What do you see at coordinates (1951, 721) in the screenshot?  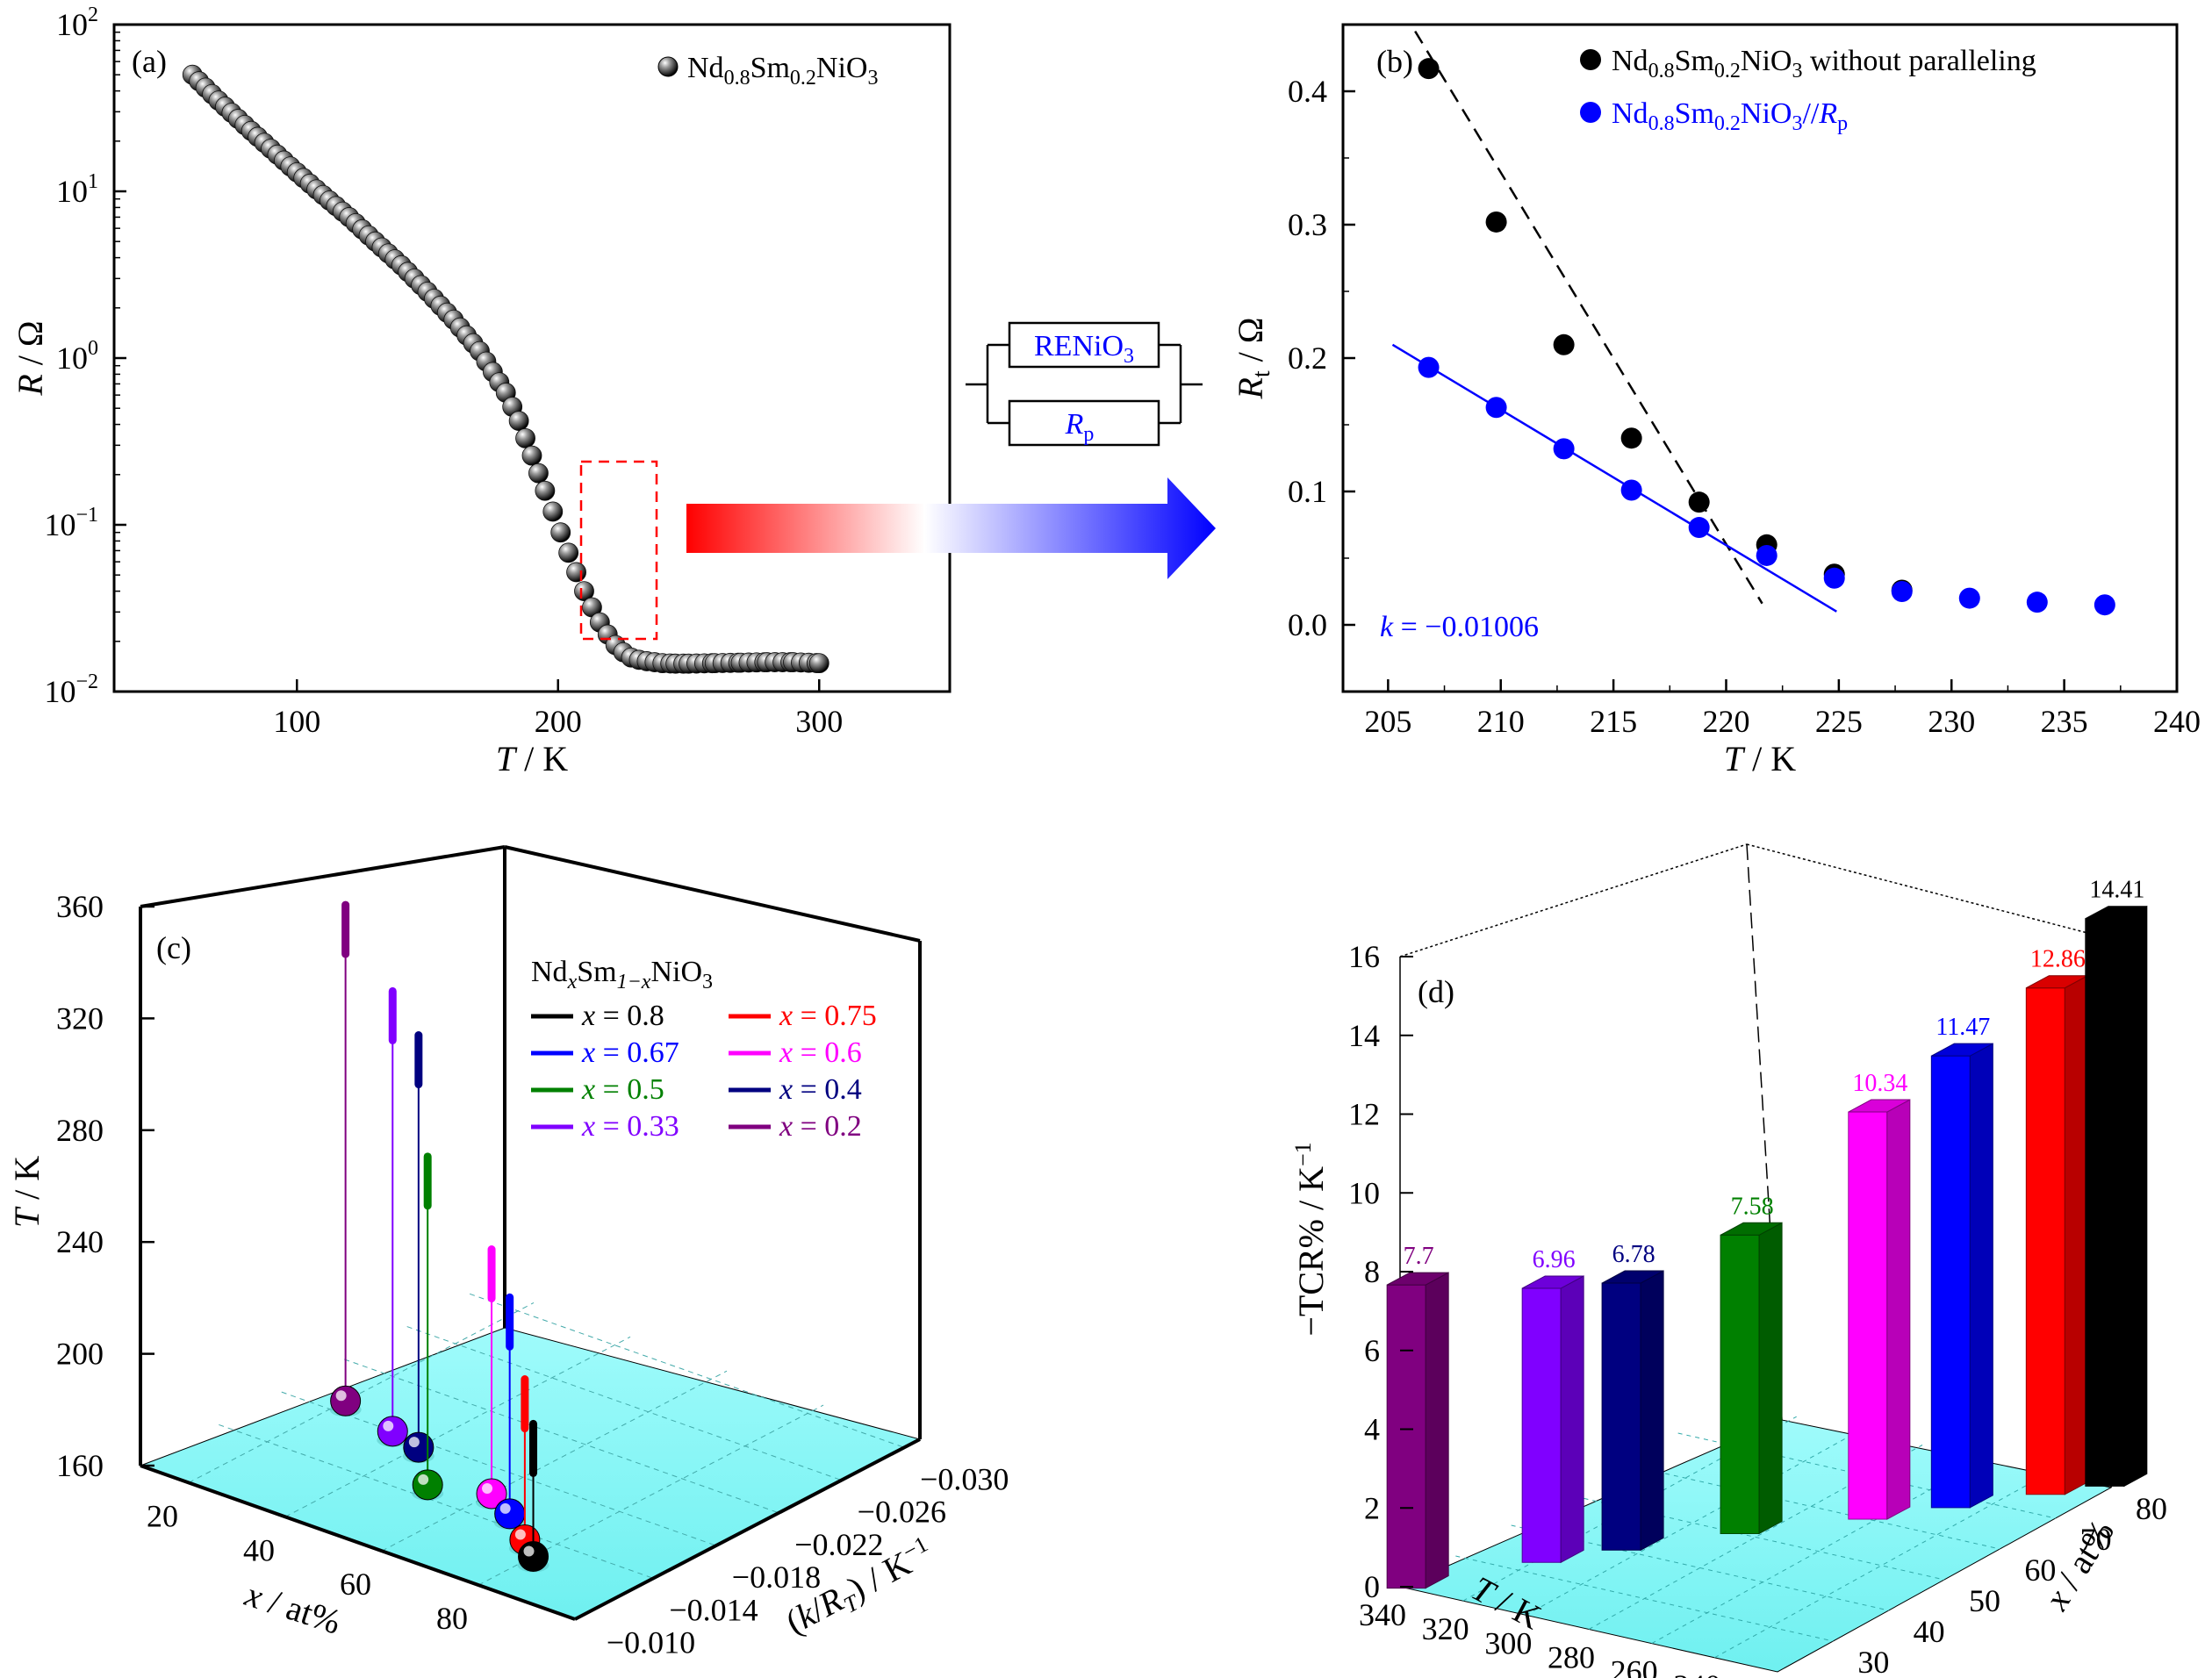 I see `x-tick-label-b: 230` at bounding box center [1951, 721].